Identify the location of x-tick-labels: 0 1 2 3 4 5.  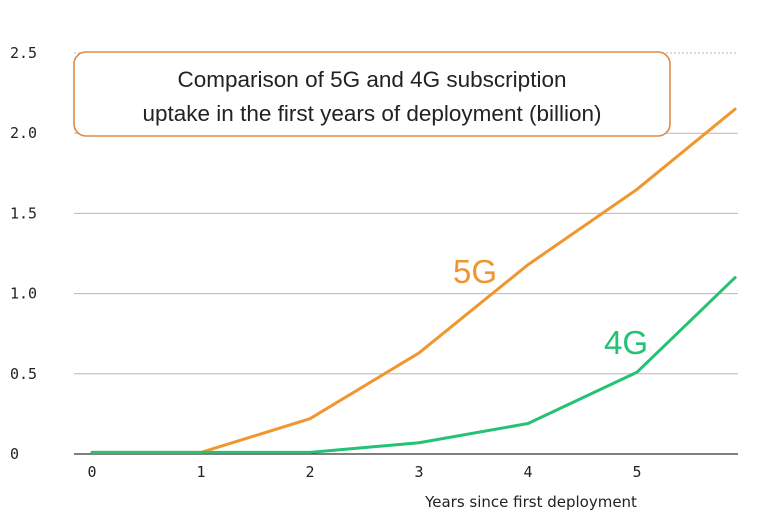
(364, 472).